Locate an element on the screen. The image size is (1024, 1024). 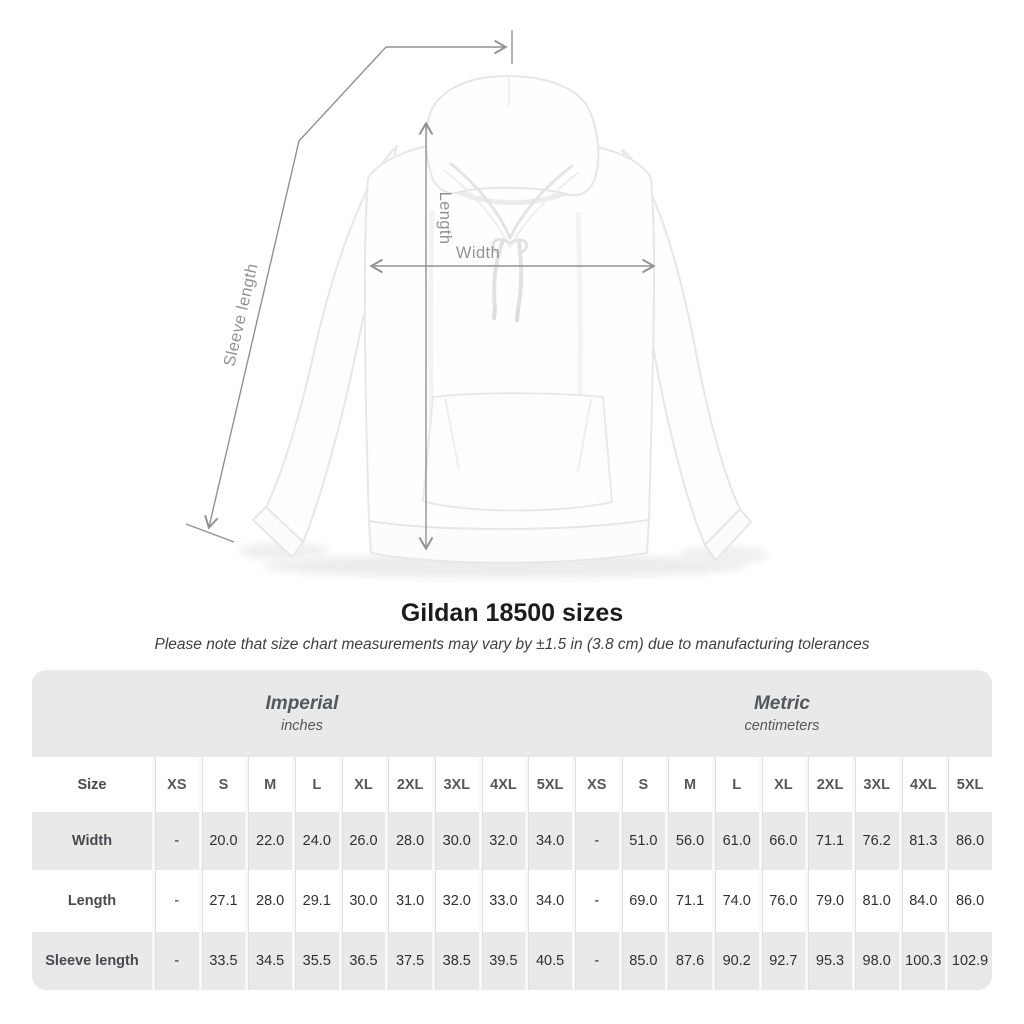
unit-group-row: Imperial inches Metric centimeters is located at coordinates (512, 713).